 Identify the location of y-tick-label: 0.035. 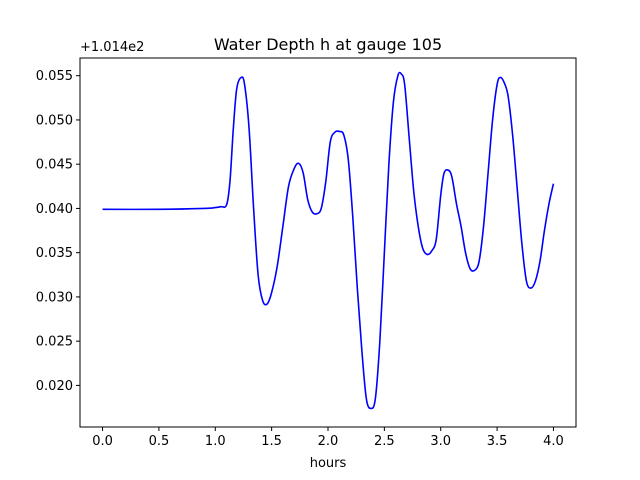
(54, 253).